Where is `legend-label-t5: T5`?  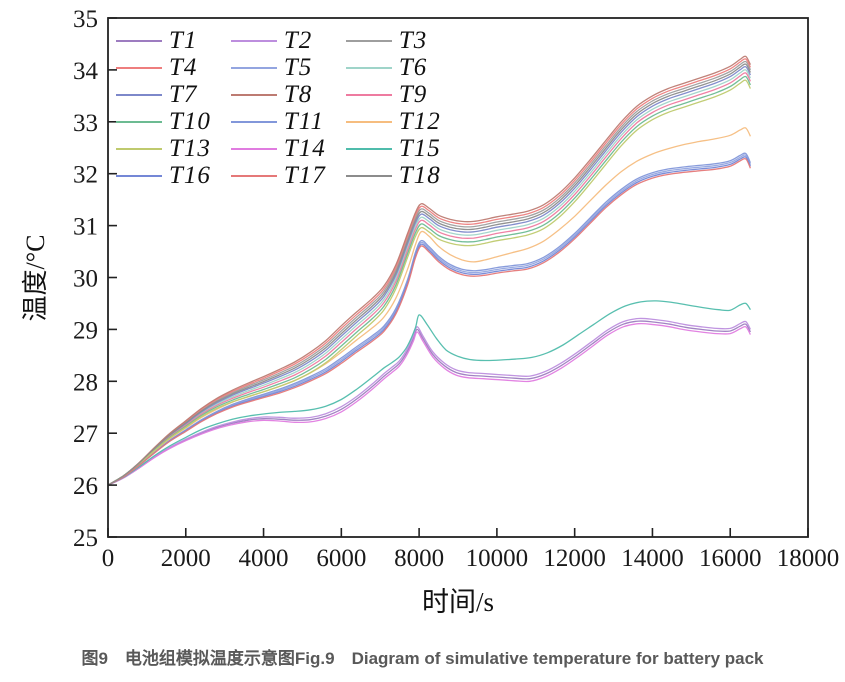 legend-label-t5: T5 is located at coordinates (298, 67).